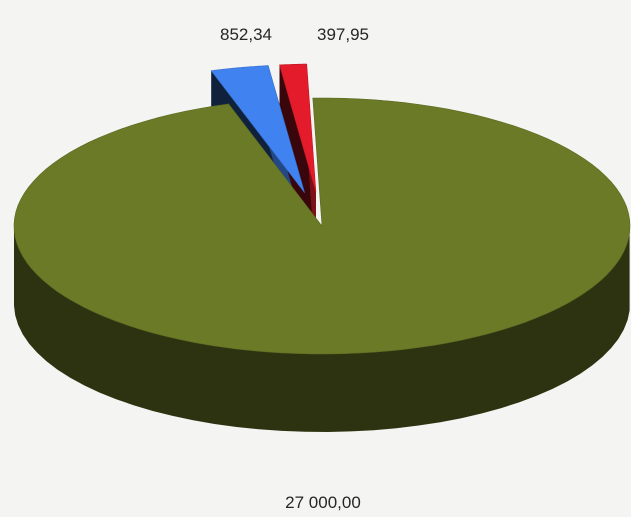 The image size is (631, 517). I want to click on pie-slice-label-3: 397,95, so click(343, 34).